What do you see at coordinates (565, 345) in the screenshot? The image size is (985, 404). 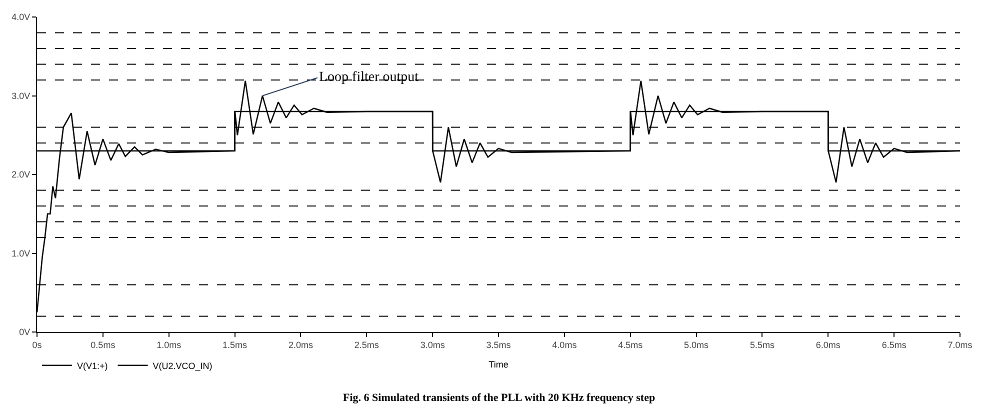 I see `x-tick-label: 4.0ms` at bounding box center [565, 345].